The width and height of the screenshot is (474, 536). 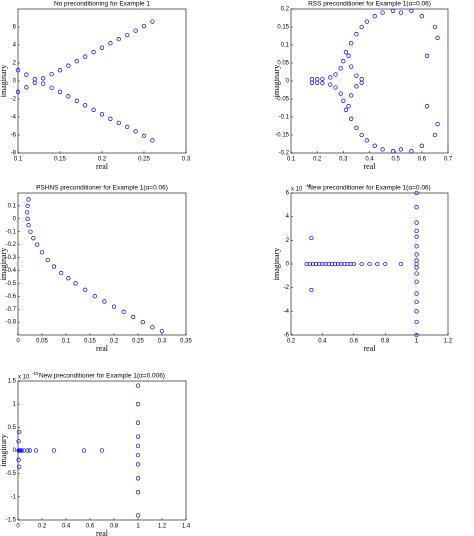 I want to click on y-tick-label: 6, so click(x=15, y=28).